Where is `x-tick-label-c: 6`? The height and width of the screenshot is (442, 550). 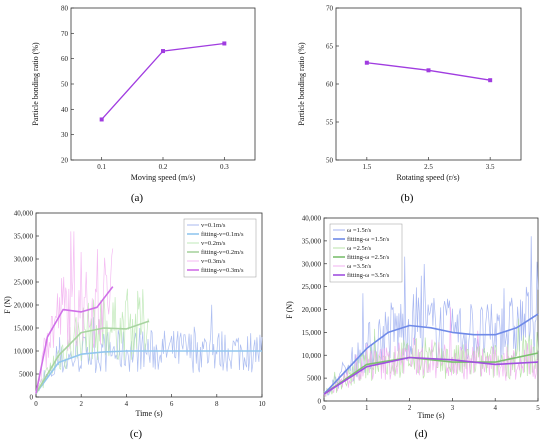 x-tick-label-c: 6 is located at coordinates (172, 404).